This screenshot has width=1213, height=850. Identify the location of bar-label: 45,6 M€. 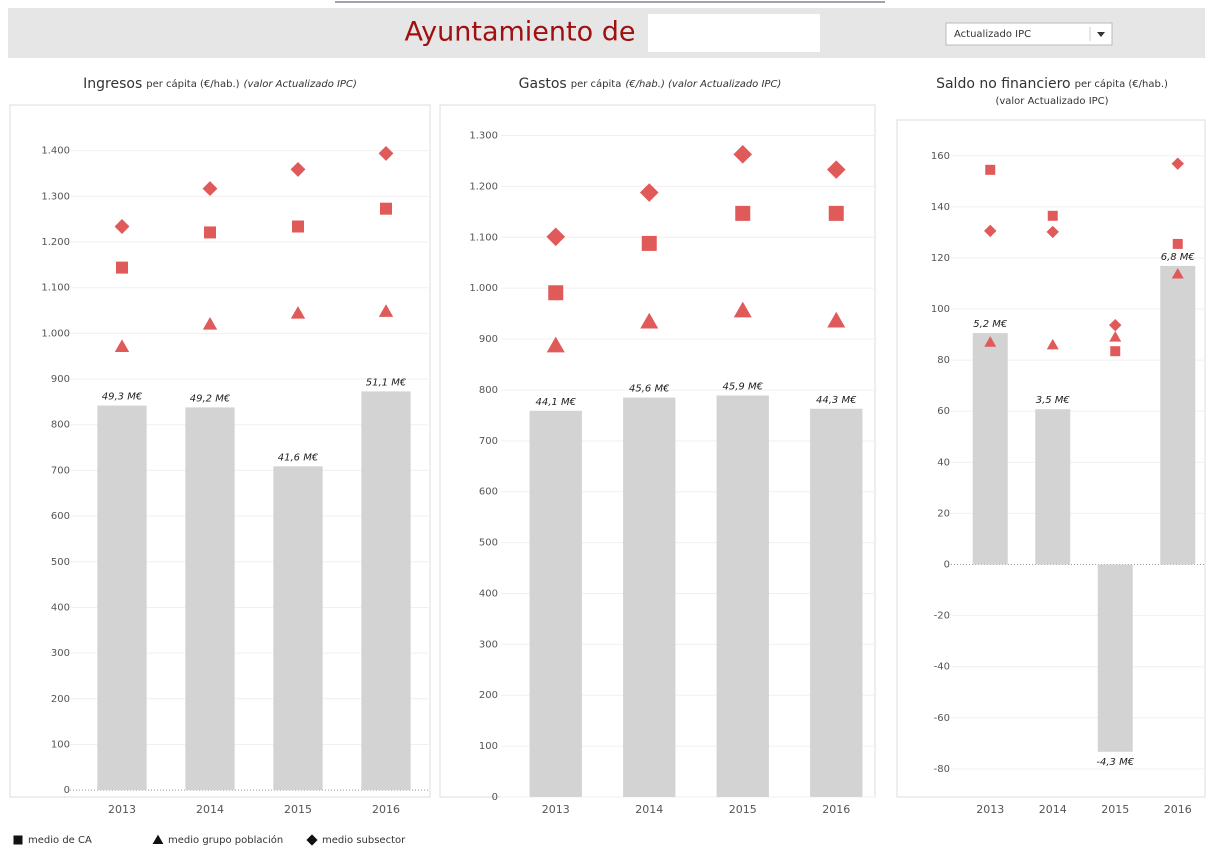
(649, 389).